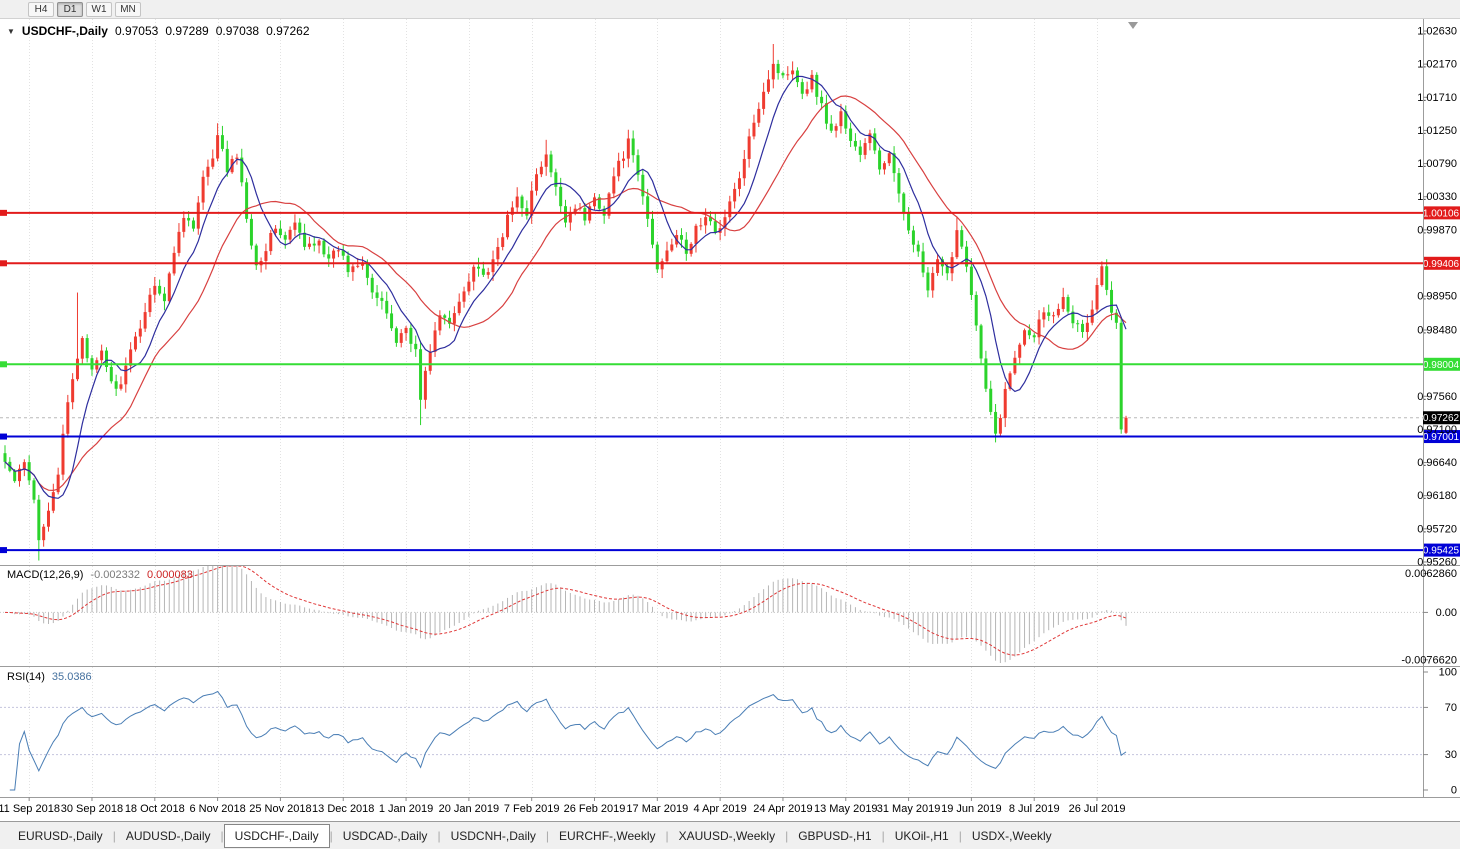 This screenshot has height=849, width=1460. What do you see at coordinates (168, 835) in the screenshot?
I see `tab-audusd-daily: AUDUSD-,Daily` at bounding box center [168, 835].